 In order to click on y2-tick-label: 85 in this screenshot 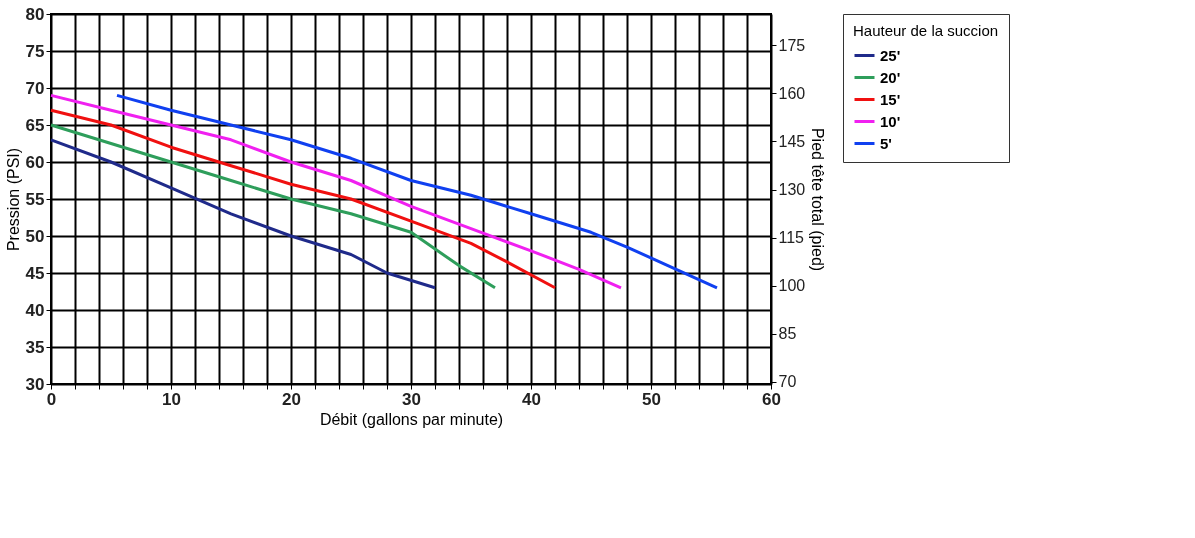, I will do `click(787, 334)`.